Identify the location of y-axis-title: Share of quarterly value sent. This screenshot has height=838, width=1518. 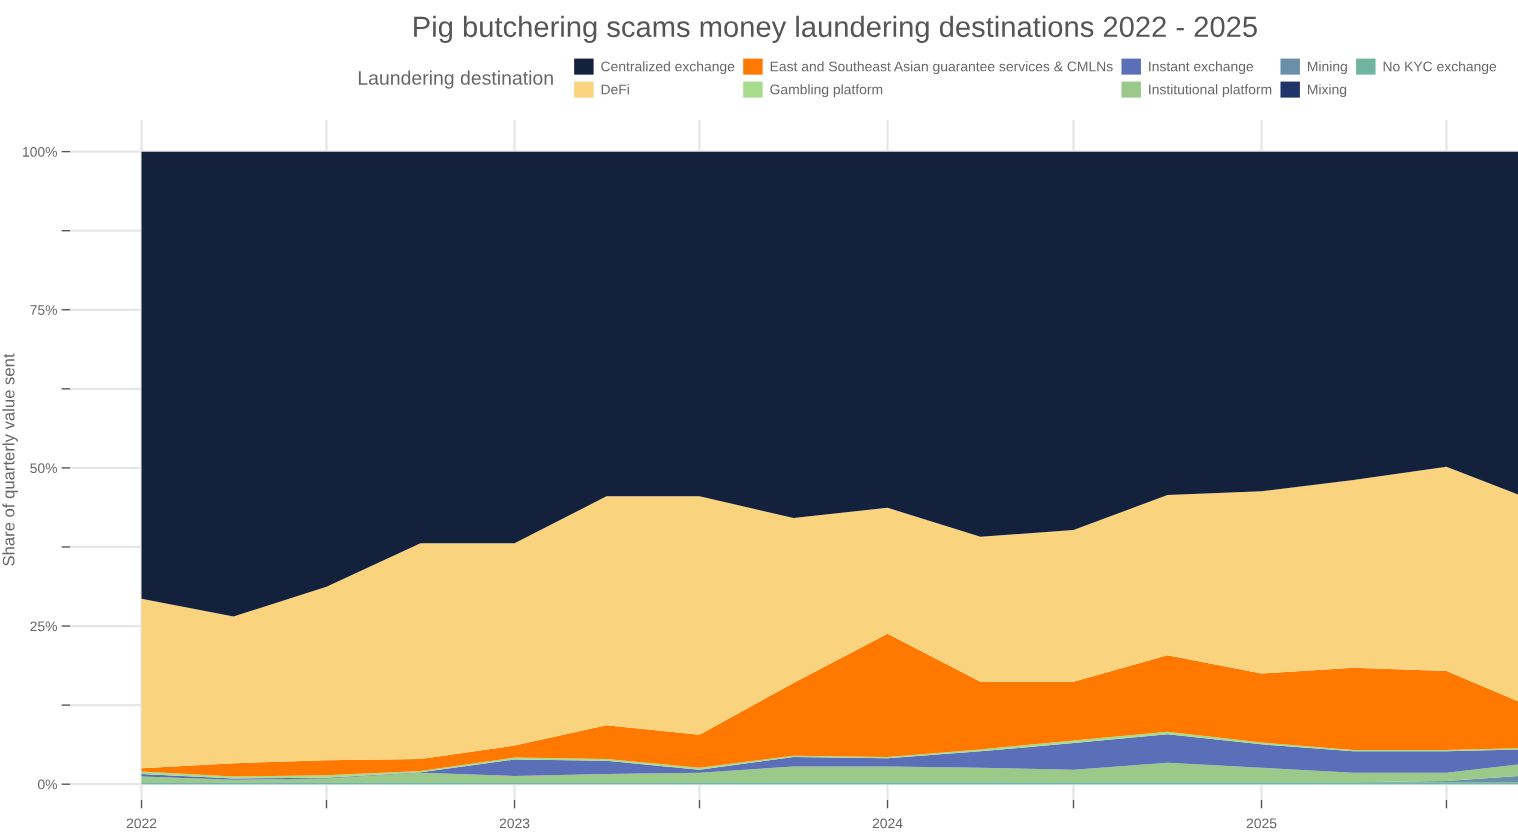
(10, 459).